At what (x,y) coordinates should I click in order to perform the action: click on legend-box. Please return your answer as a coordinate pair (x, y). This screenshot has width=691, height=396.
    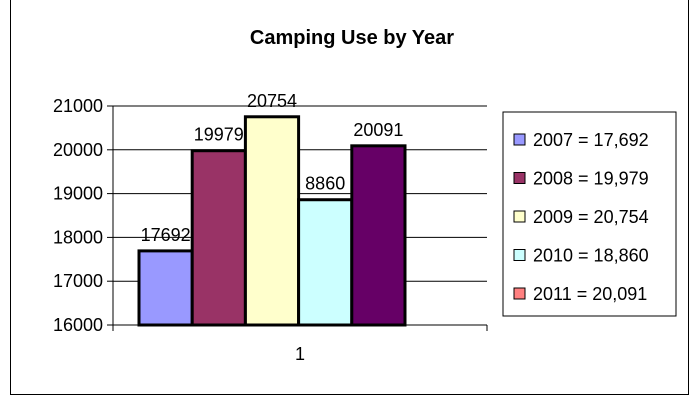
    Looking at the image, I should click on (589, 214).